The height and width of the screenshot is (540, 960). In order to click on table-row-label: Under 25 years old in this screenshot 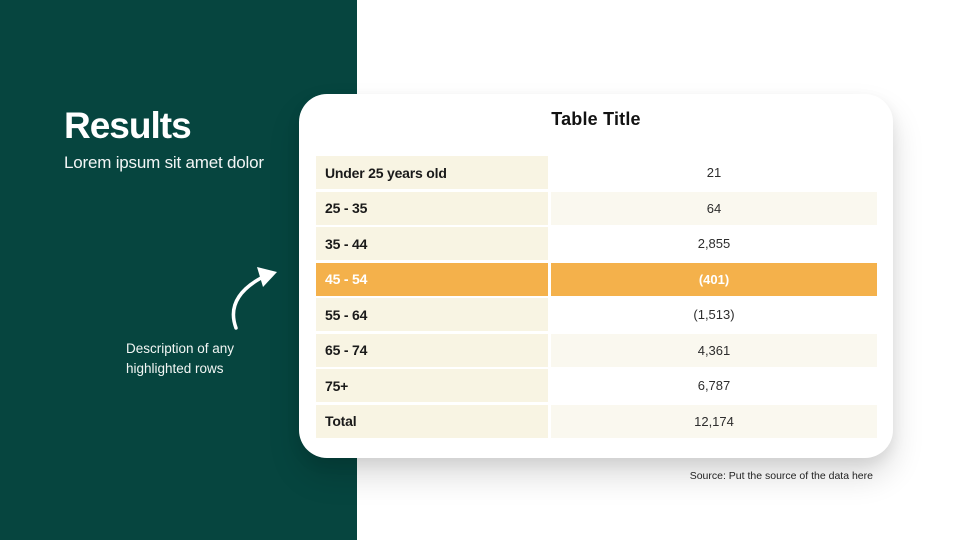, I will do `click(432, 172)`.